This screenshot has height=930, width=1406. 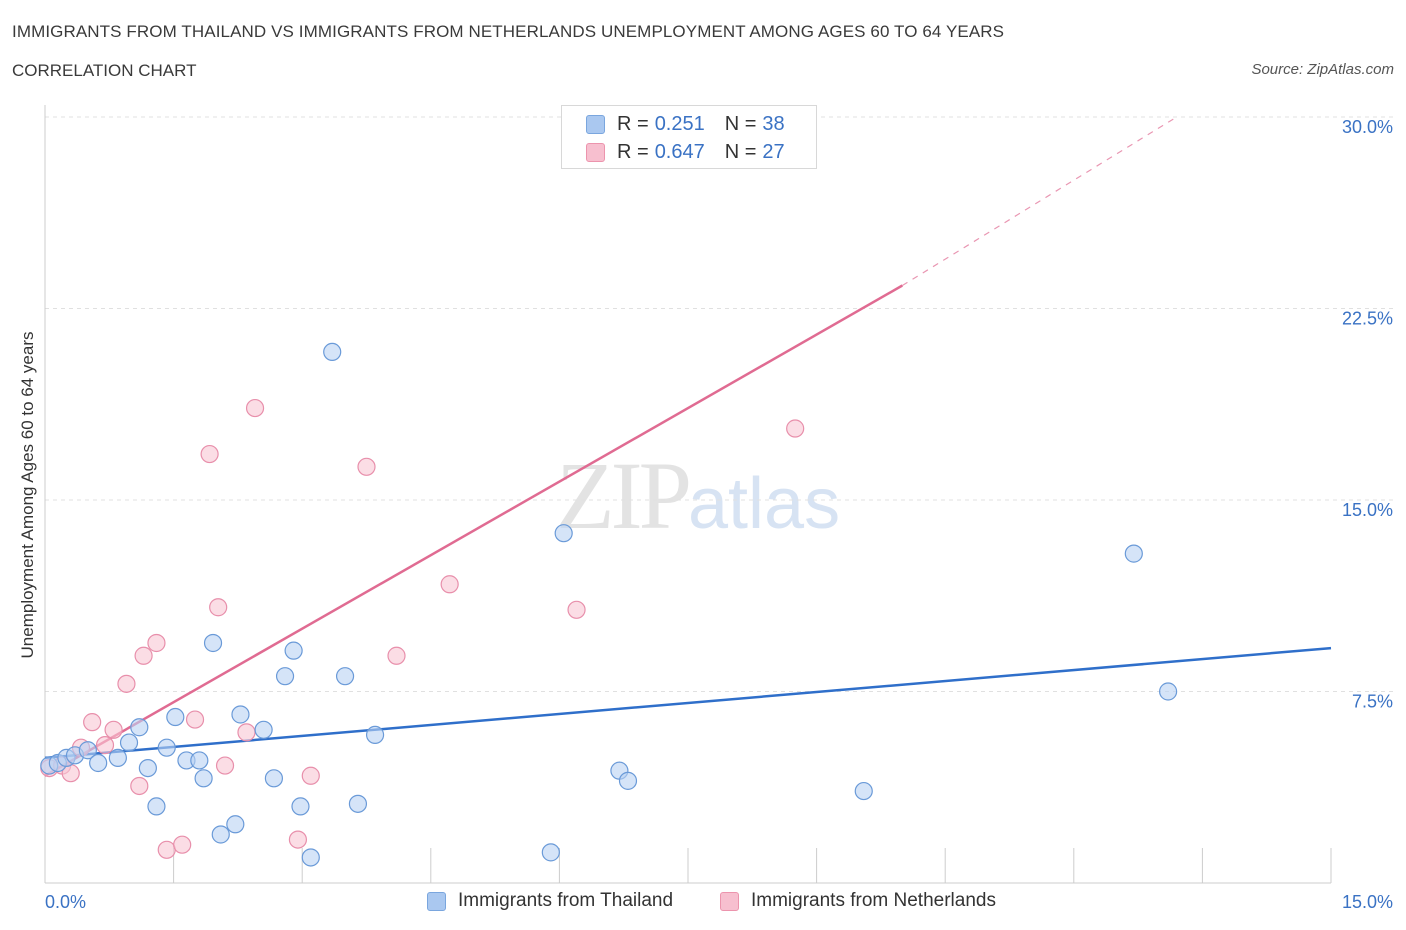 I want to click on trend-line-netherlands-extrapolated, so click(x=1039, y=201).